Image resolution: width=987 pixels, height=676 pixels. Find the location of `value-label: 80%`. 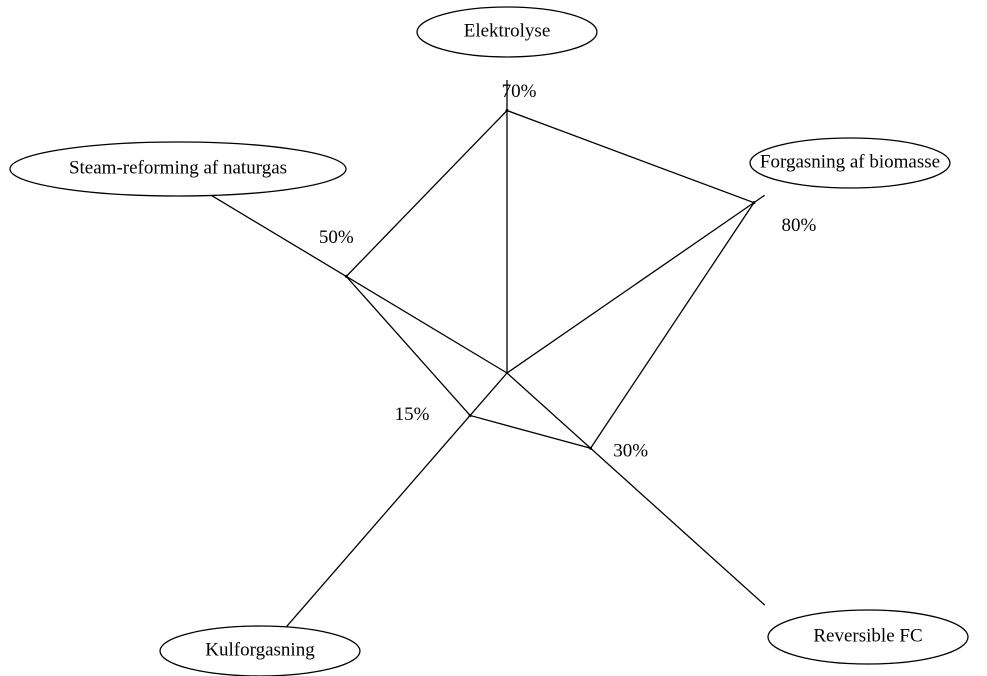

value-label: 80% is located at coordinates (799, 225).